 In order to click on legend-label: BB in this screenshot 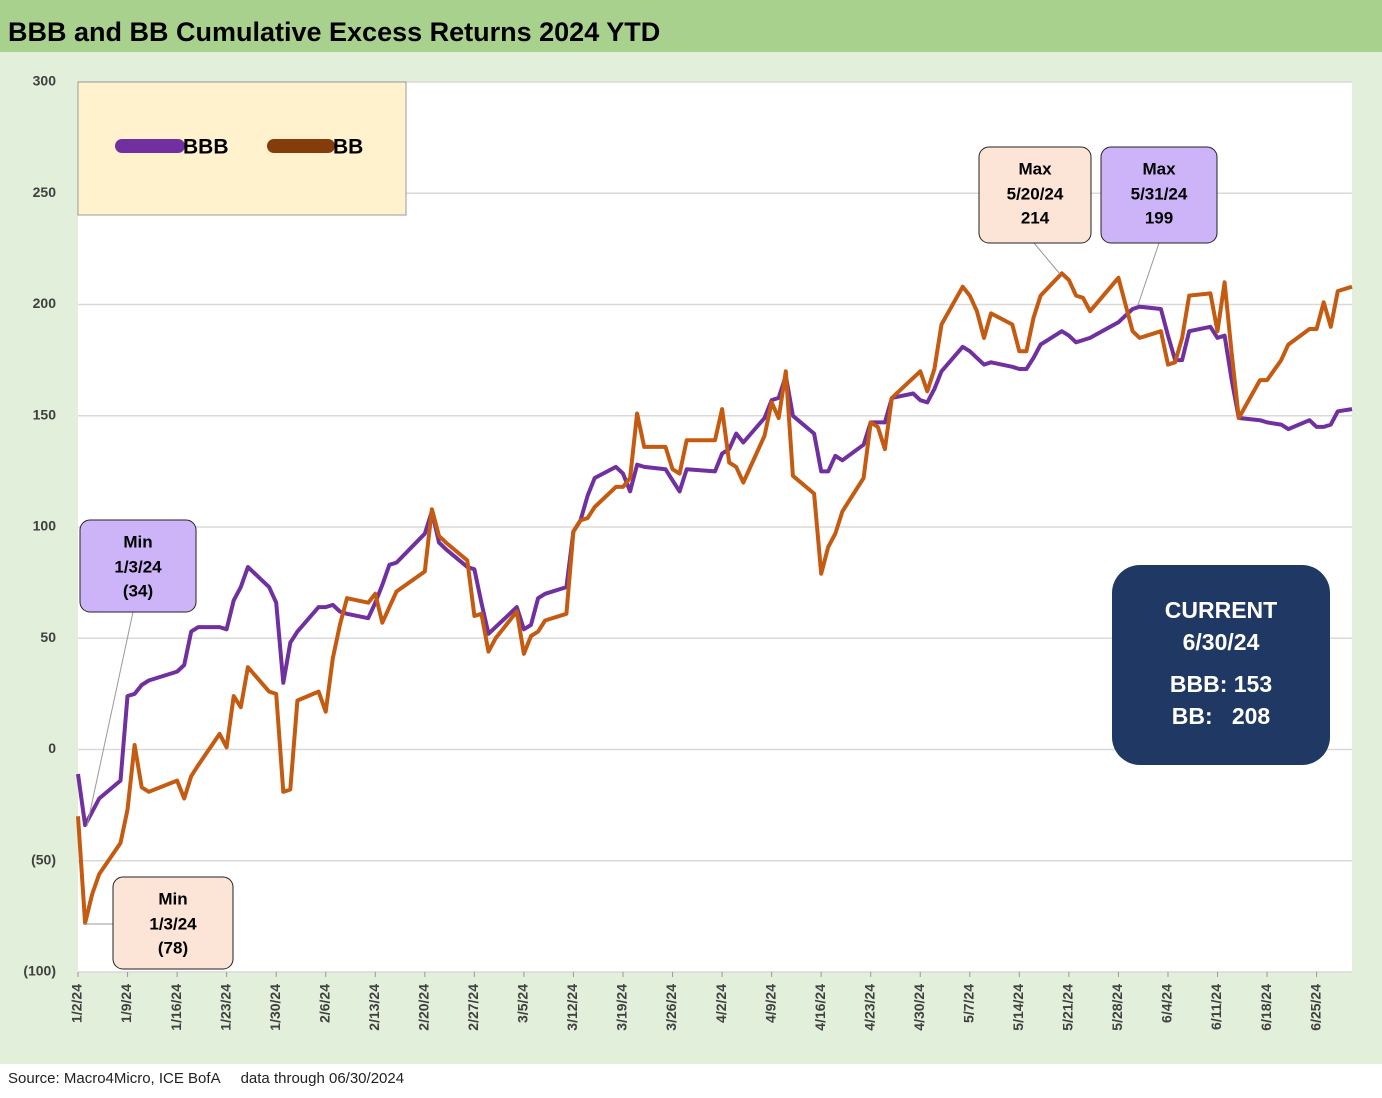, I will do `click(348, 147)`.